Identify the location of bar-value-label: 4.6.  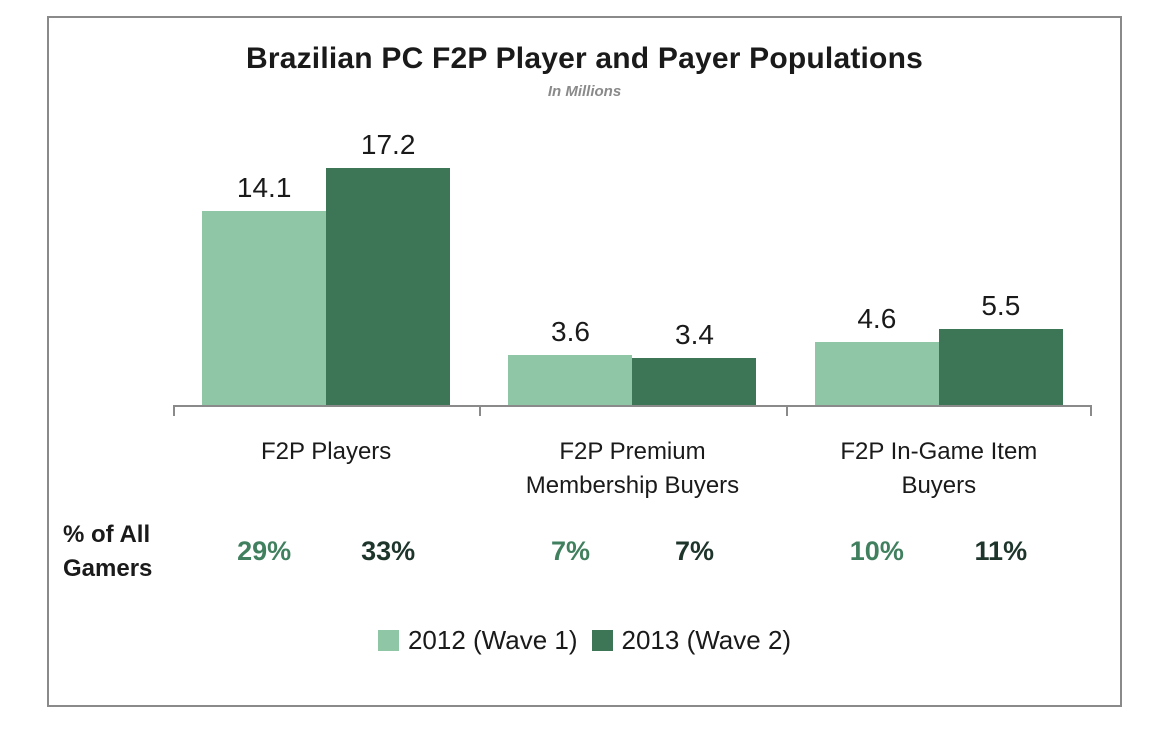
(877, 318).